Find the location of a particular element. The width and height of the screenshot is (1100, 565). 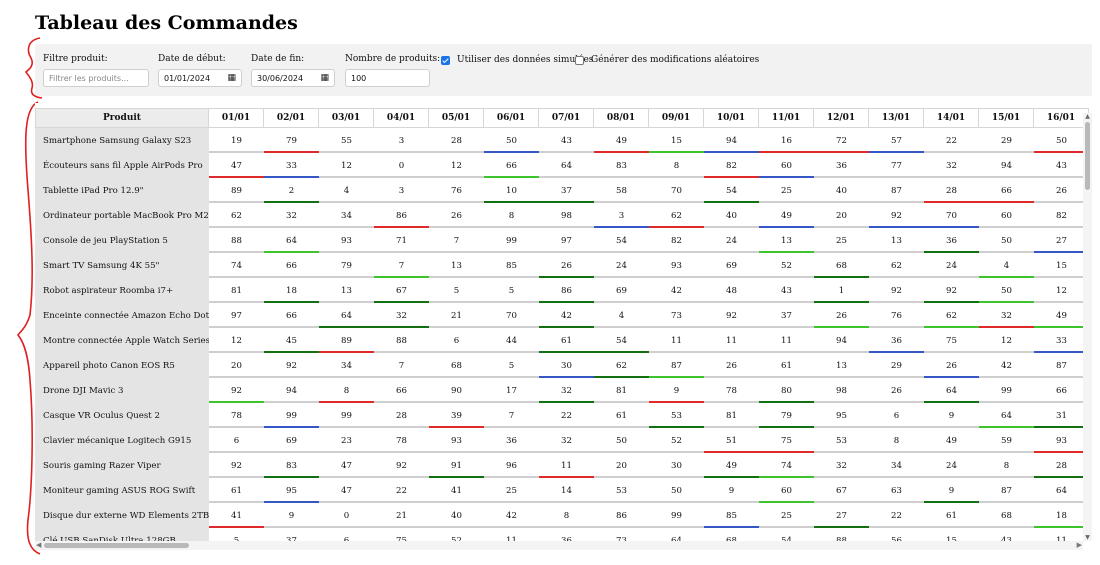

vertical-scrollbar: ▲ ▼ is located at coordinates (1087, 327).